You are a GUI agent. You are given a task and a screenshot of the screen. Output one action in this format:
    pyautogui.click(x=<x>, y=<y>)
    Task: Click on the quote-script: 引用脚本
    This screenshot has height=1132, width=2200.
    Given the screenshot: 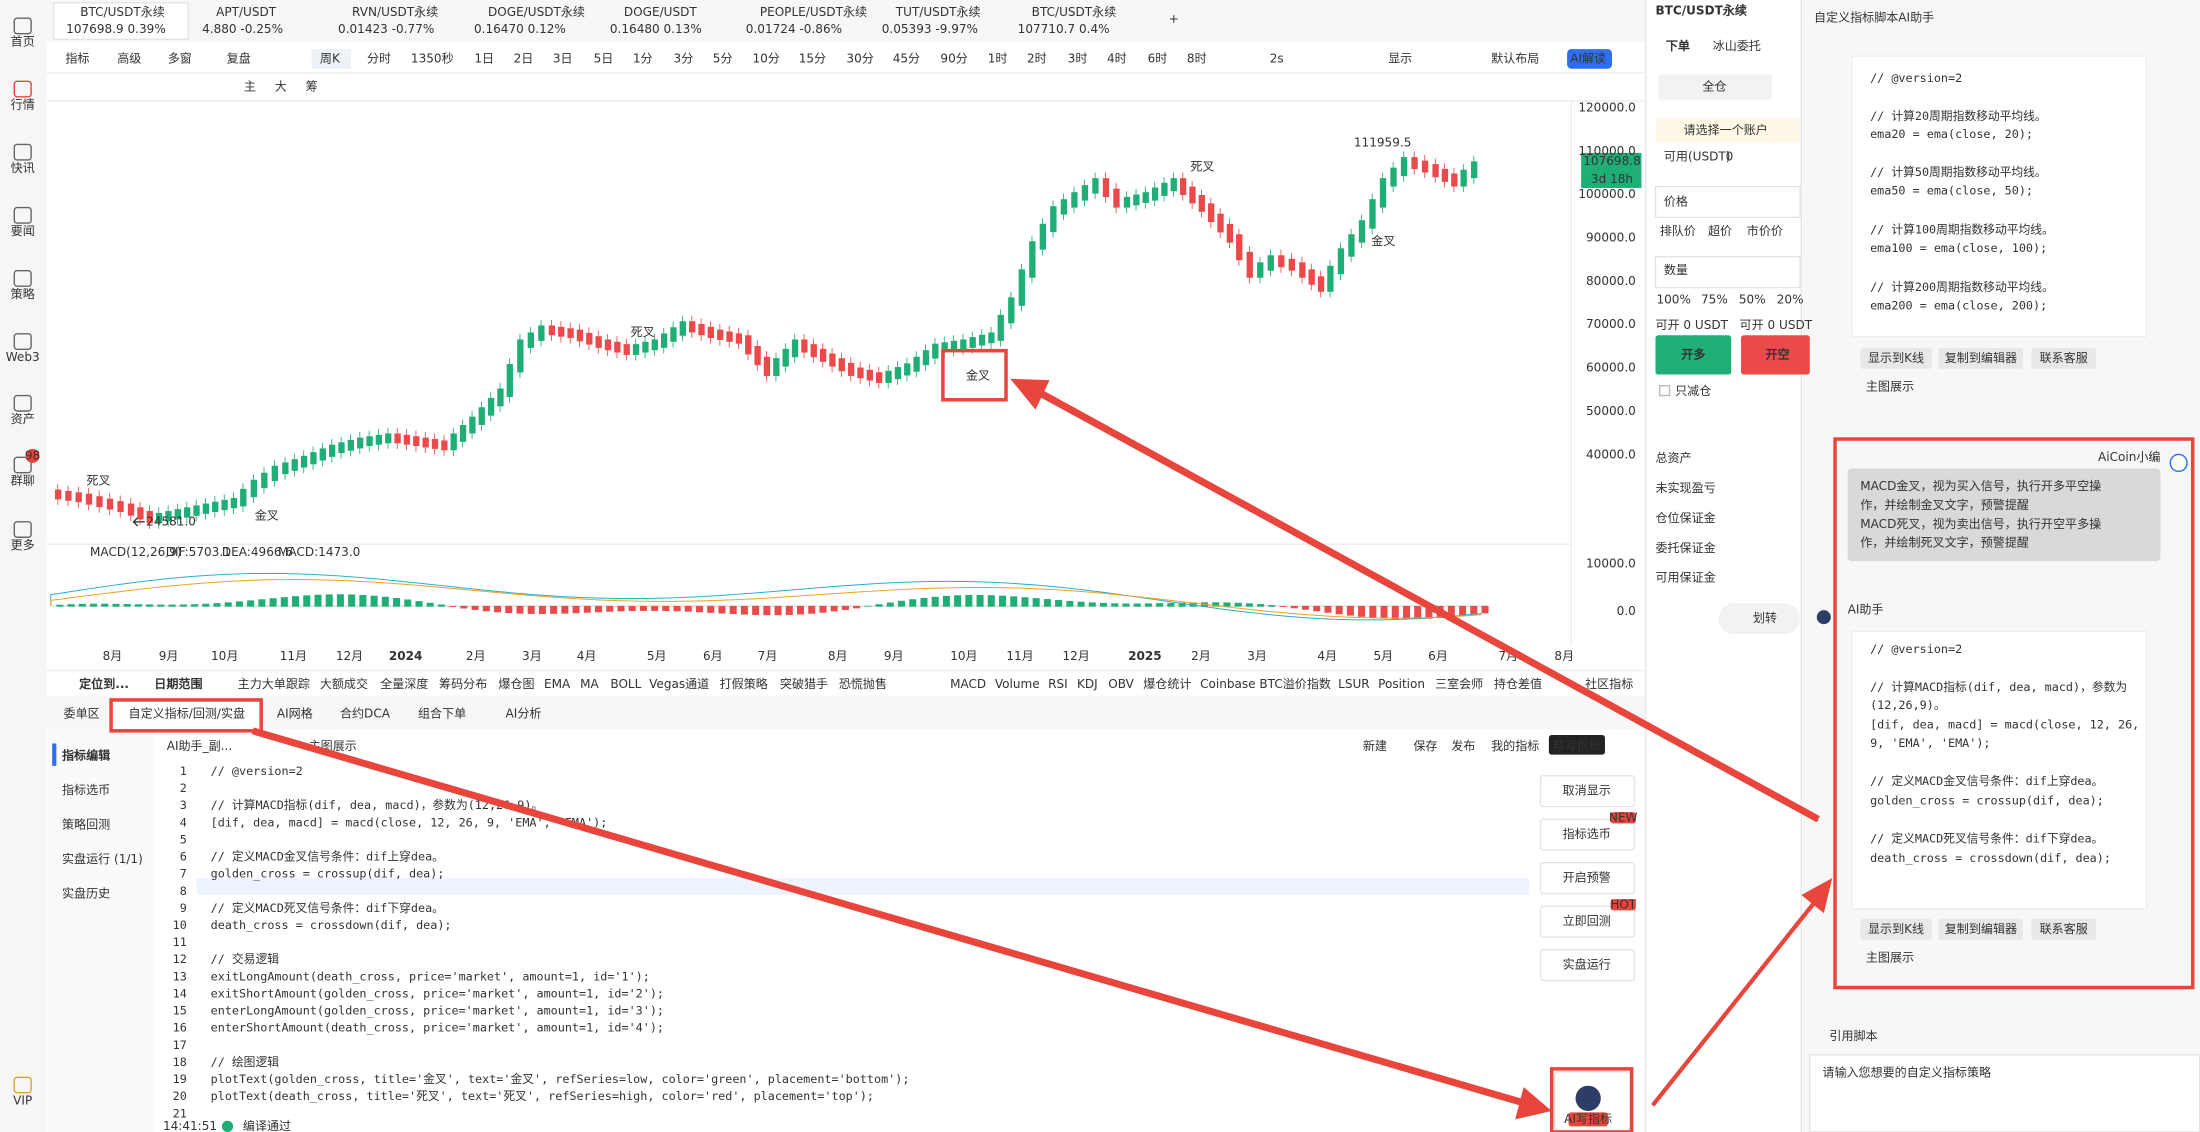 What is the action you would take?
    pyautogui.click(x=1853, y=1035)
    